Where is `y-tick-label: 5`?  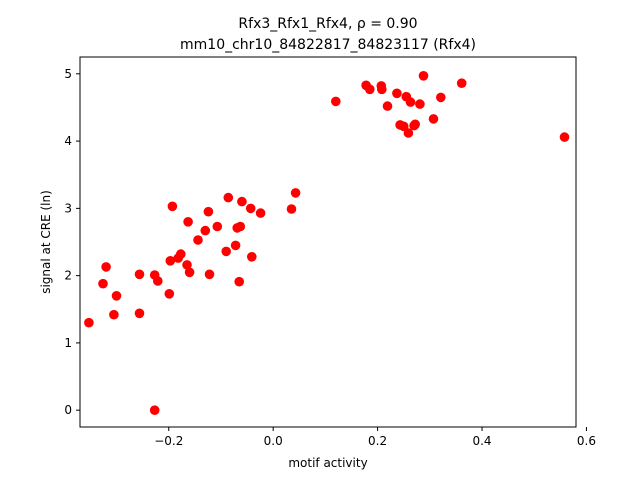 y-tick-label: 5 is located at coordinates (68, 74).